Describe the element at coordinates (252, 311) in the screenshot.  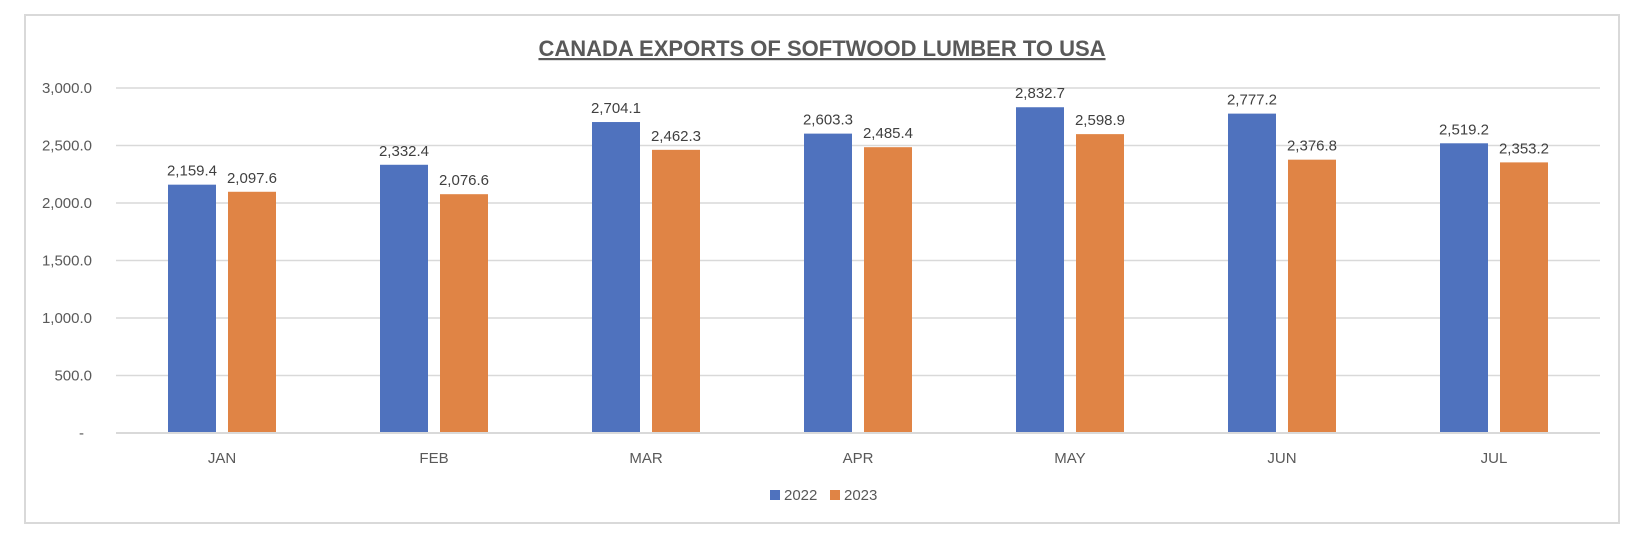
I see `bar-2023-jan` at that location.